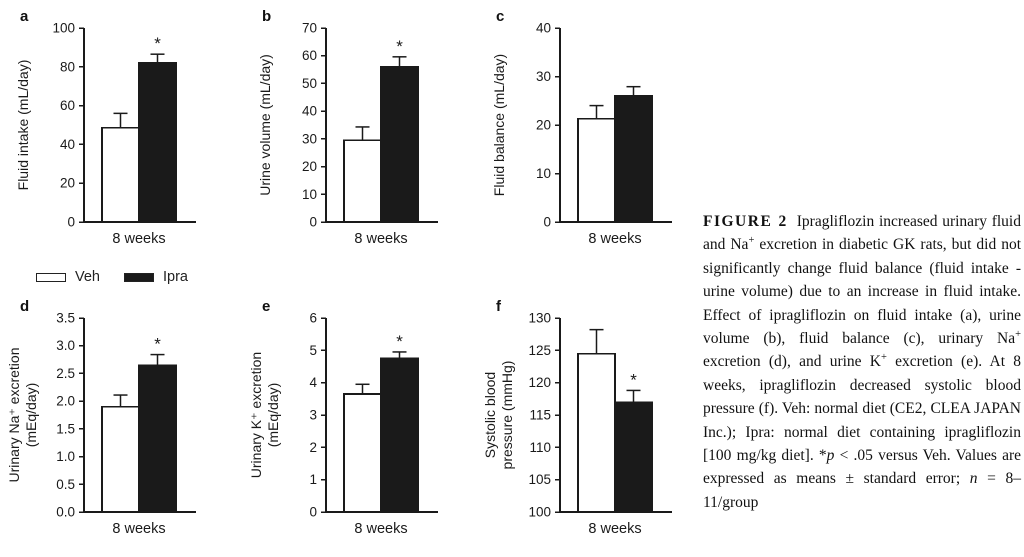 Image resolution: width=1024 pixels, height=557 pixels. What do you see at coordinates (507, 415) in the screenshot?
I see `y-axis-title: pressure (mmHg)` at bounding box center [507, 415].